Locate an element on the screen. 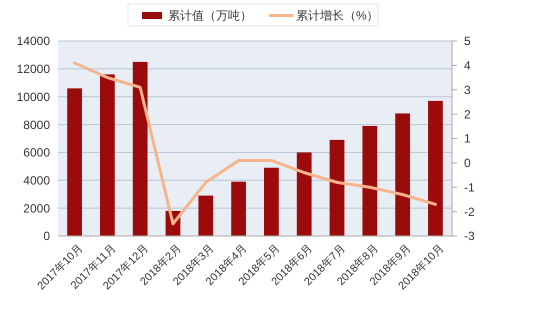 The height and width of the screenshot is (323, 540). y-tick-label: 4000 is located at coordinates (36, 180).